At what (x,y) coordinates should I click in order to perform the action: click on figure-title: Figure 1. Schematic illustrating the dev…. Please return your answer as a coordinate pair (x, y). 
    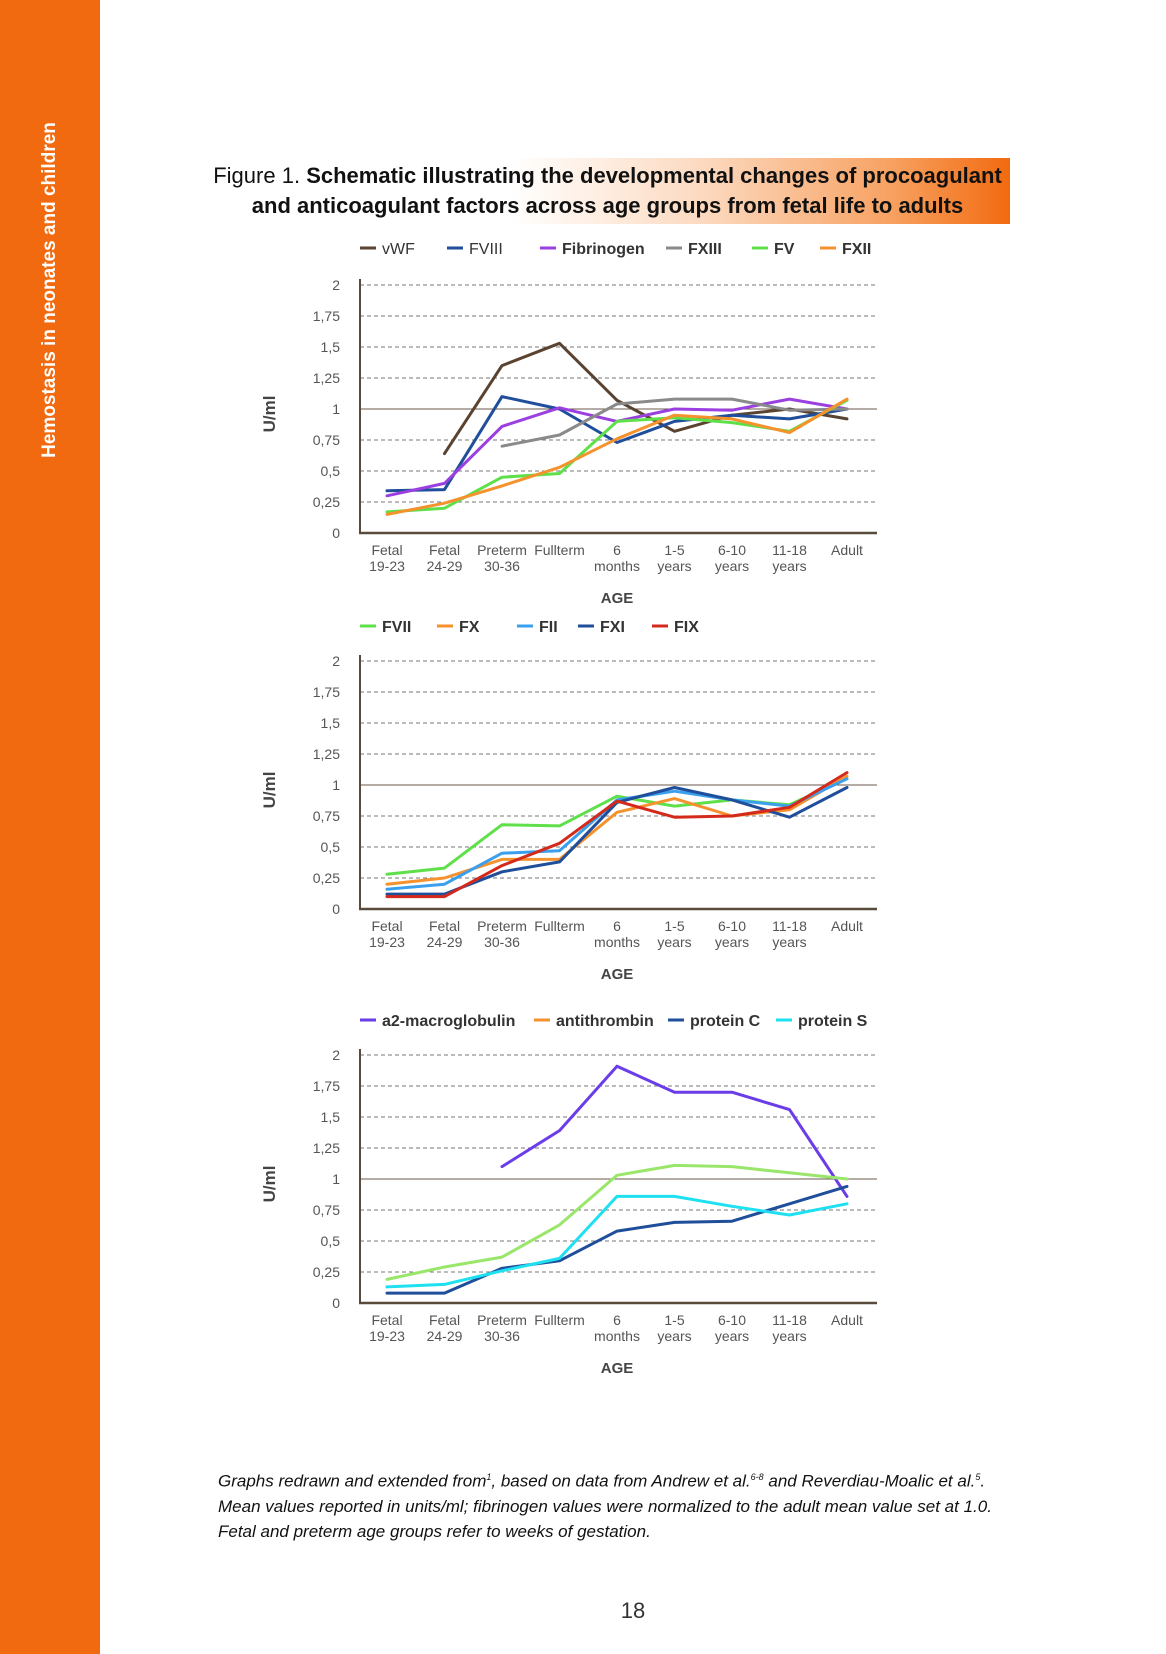
    Looking at the image, I should click on (607, 191).